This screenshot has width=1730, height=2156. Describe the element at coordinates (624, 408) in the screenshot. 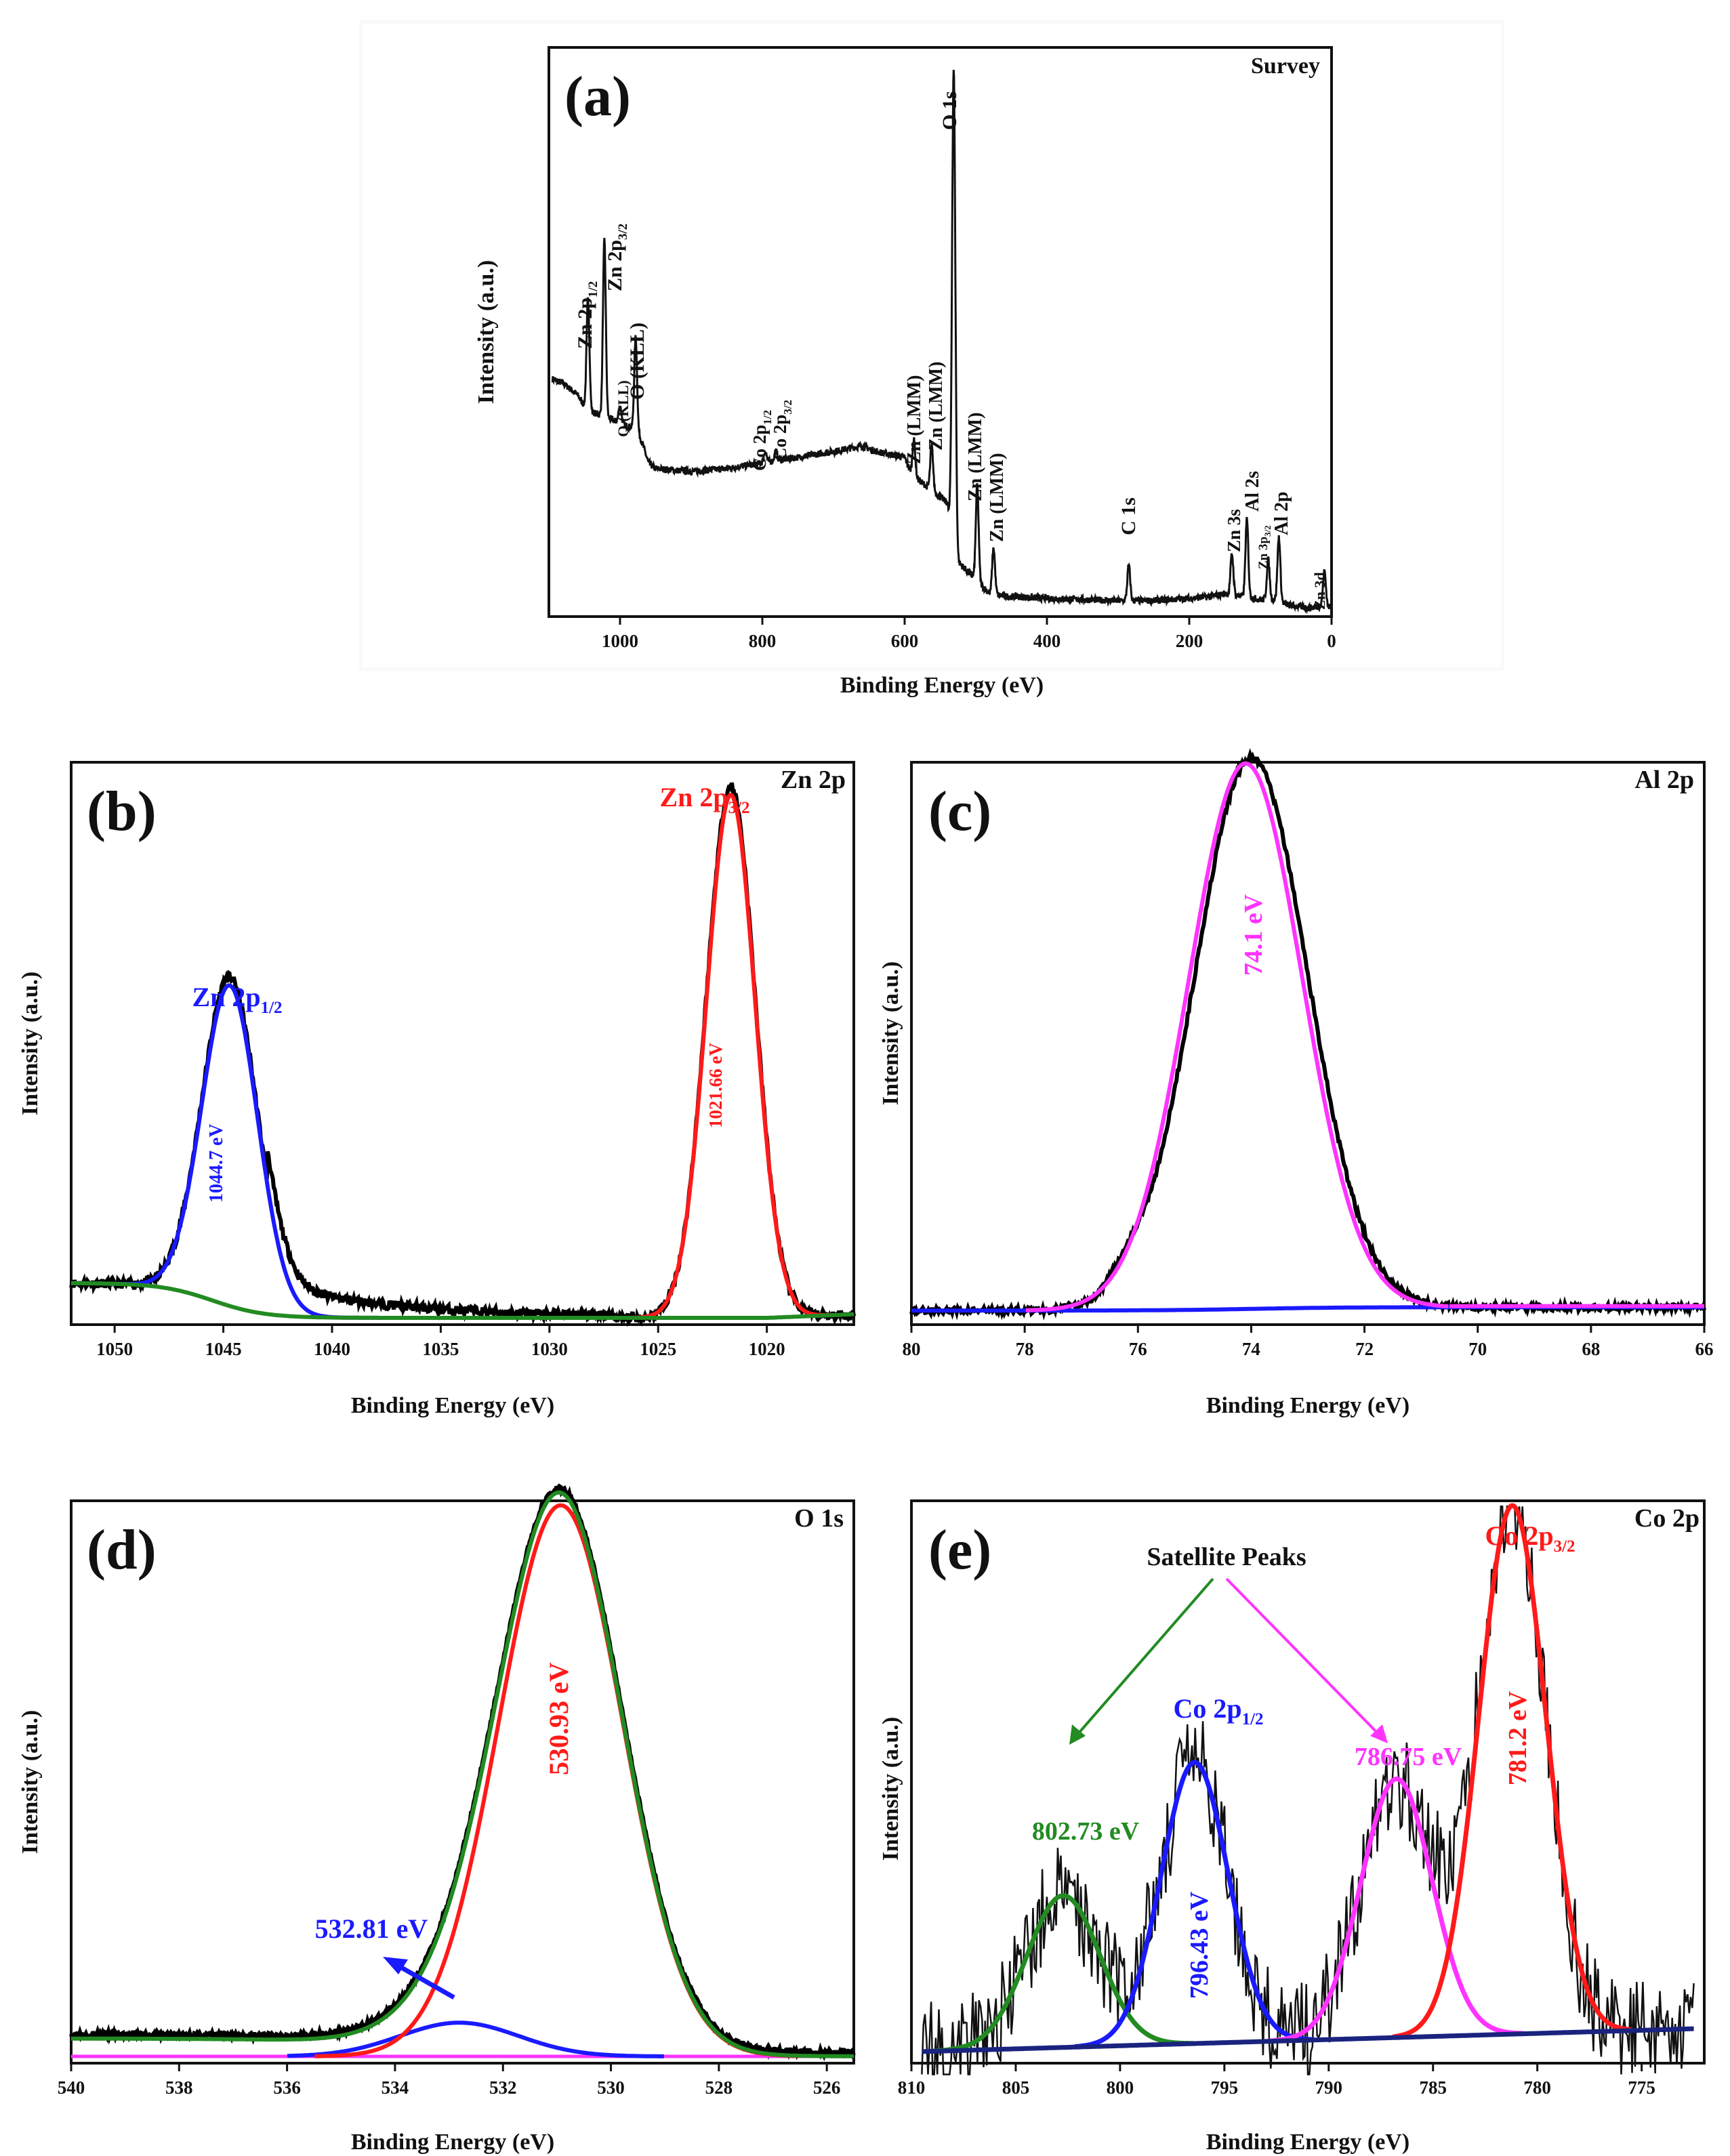

I see `label-o-kll-1: O (KLL)` at that location.